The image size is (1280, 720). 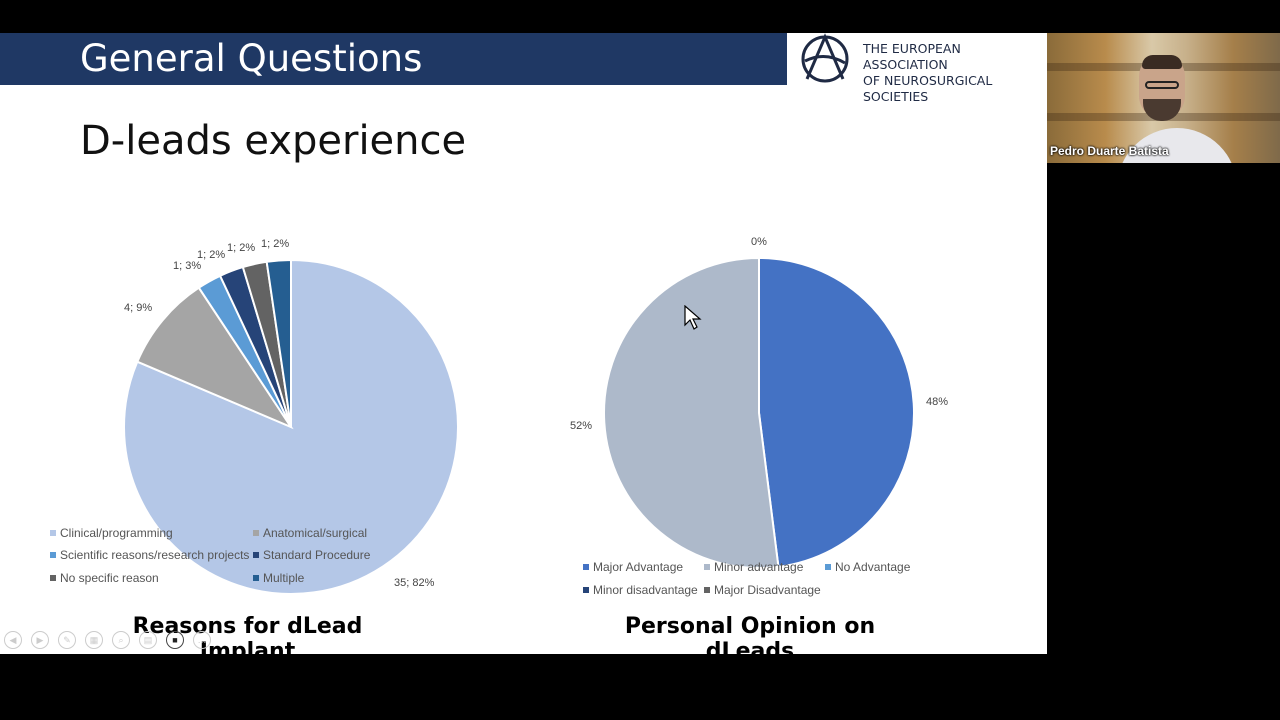 I want to click on legend-label: Standard Procedure, so click(x=317, y=555).